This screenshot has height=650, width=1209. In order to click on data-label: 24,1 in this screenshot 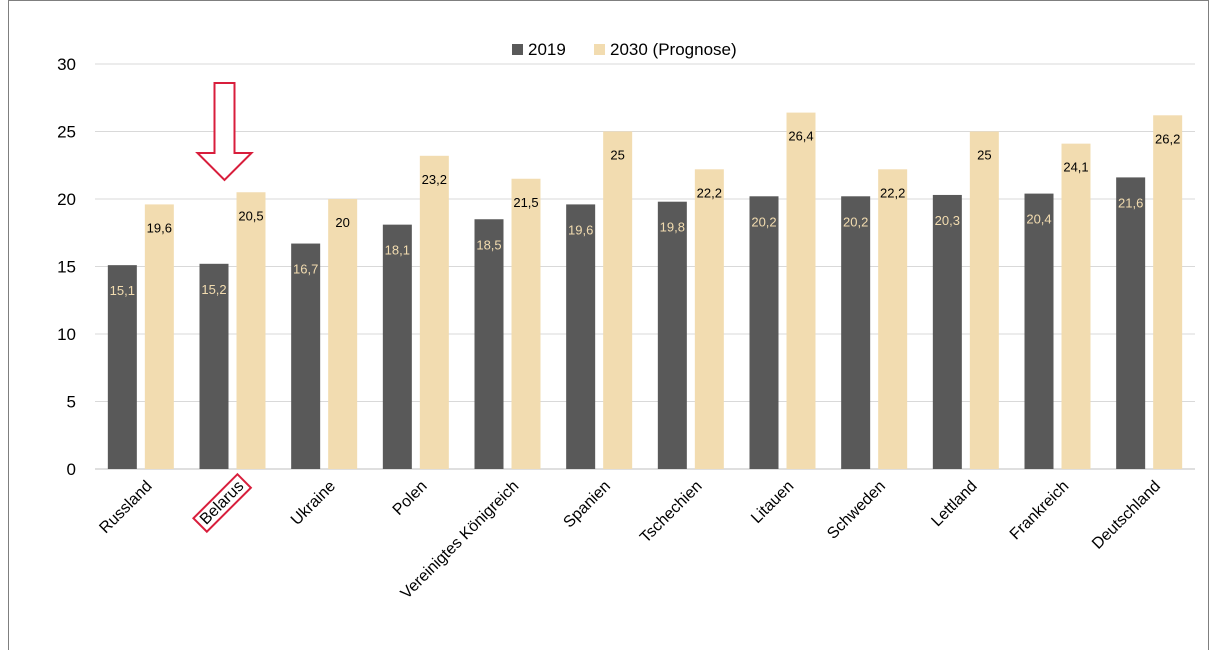, I will do `click(1075, 167)`.